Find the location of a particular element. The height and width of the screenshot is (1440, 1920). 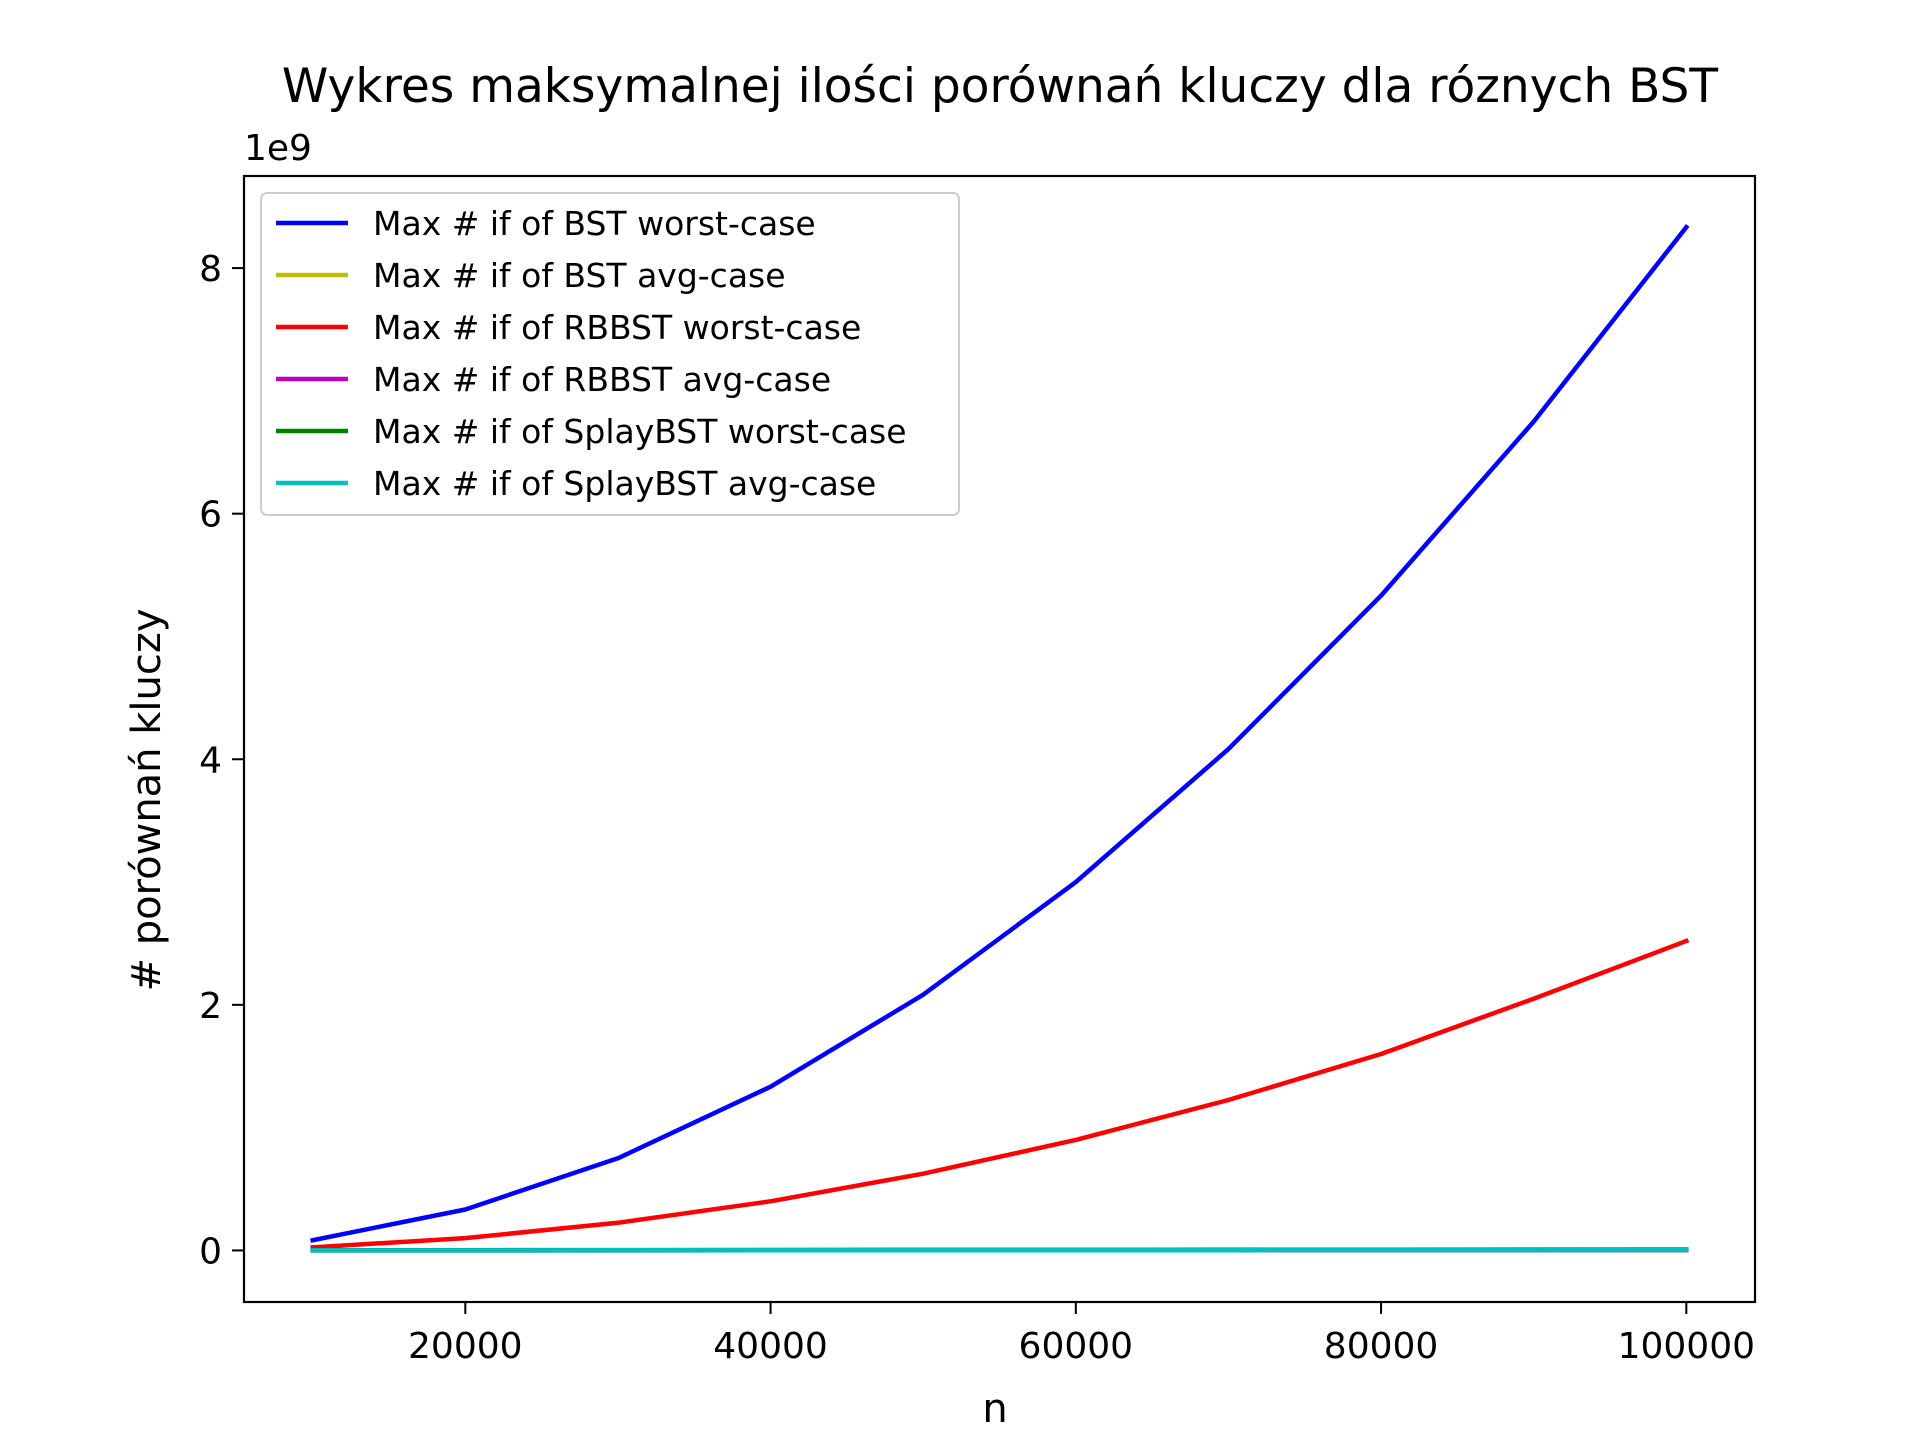

x-tick-label: 80000 is located at coordinates (1381, 1346).